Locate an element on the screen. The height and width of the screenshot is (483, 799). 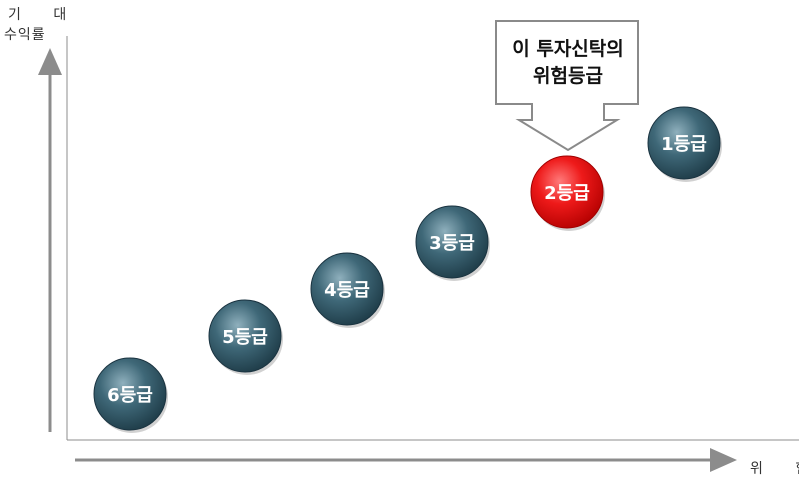
grade-6-node: 6등급 is located at coordinates (130, 395).